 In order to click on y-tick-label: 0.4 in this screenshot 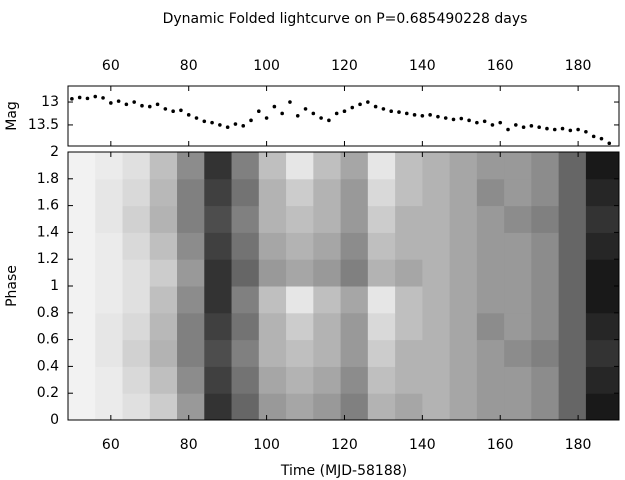, I will do `click(48, 366)`.